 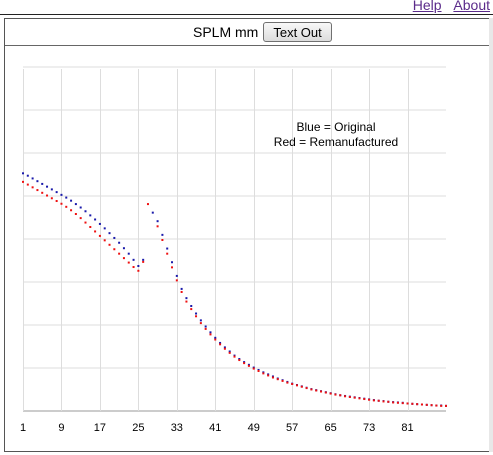 What do you see at coordinates (336, 142) in the screenshot?
I see `legend-line-remanufactured: Red = Remanufactured` at bounding box center [336, 142].